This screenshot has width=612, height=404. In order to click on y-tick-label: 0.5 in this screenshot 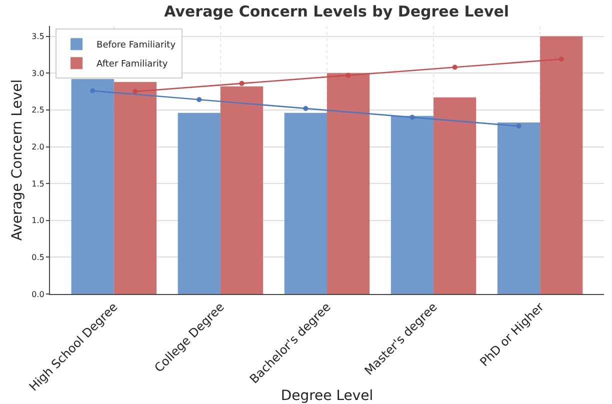, I will do `click(38, 257)`.